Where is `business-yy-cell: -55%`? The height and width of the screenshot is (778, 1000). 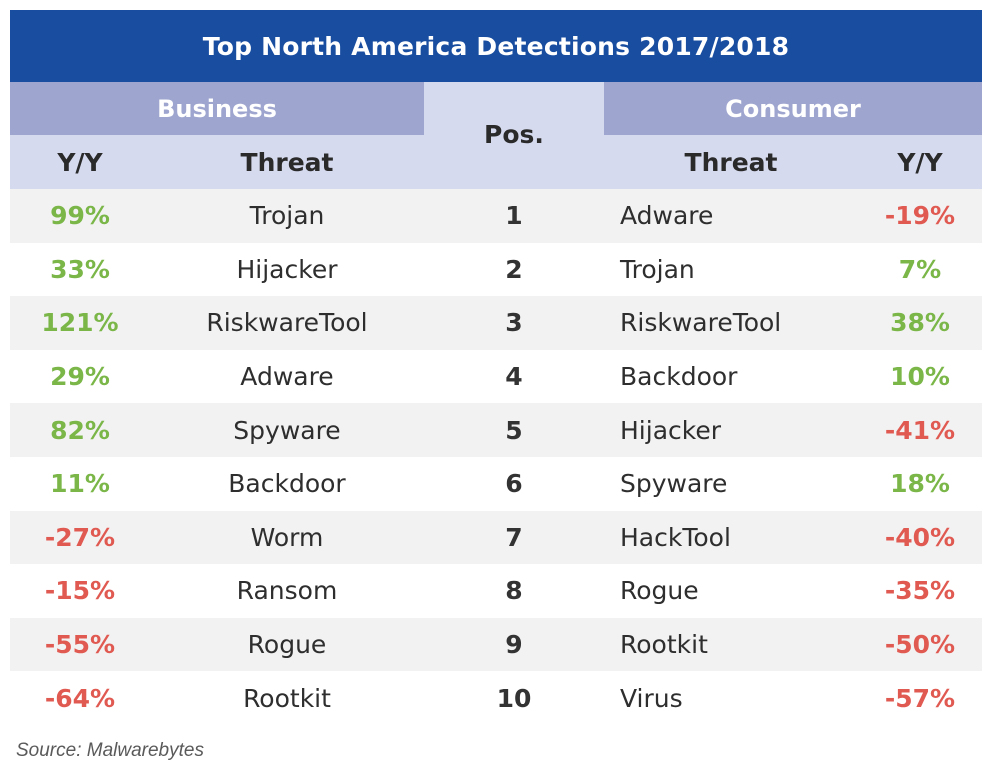
business-yy-cell: -55% is located at coordinates (80, 645).